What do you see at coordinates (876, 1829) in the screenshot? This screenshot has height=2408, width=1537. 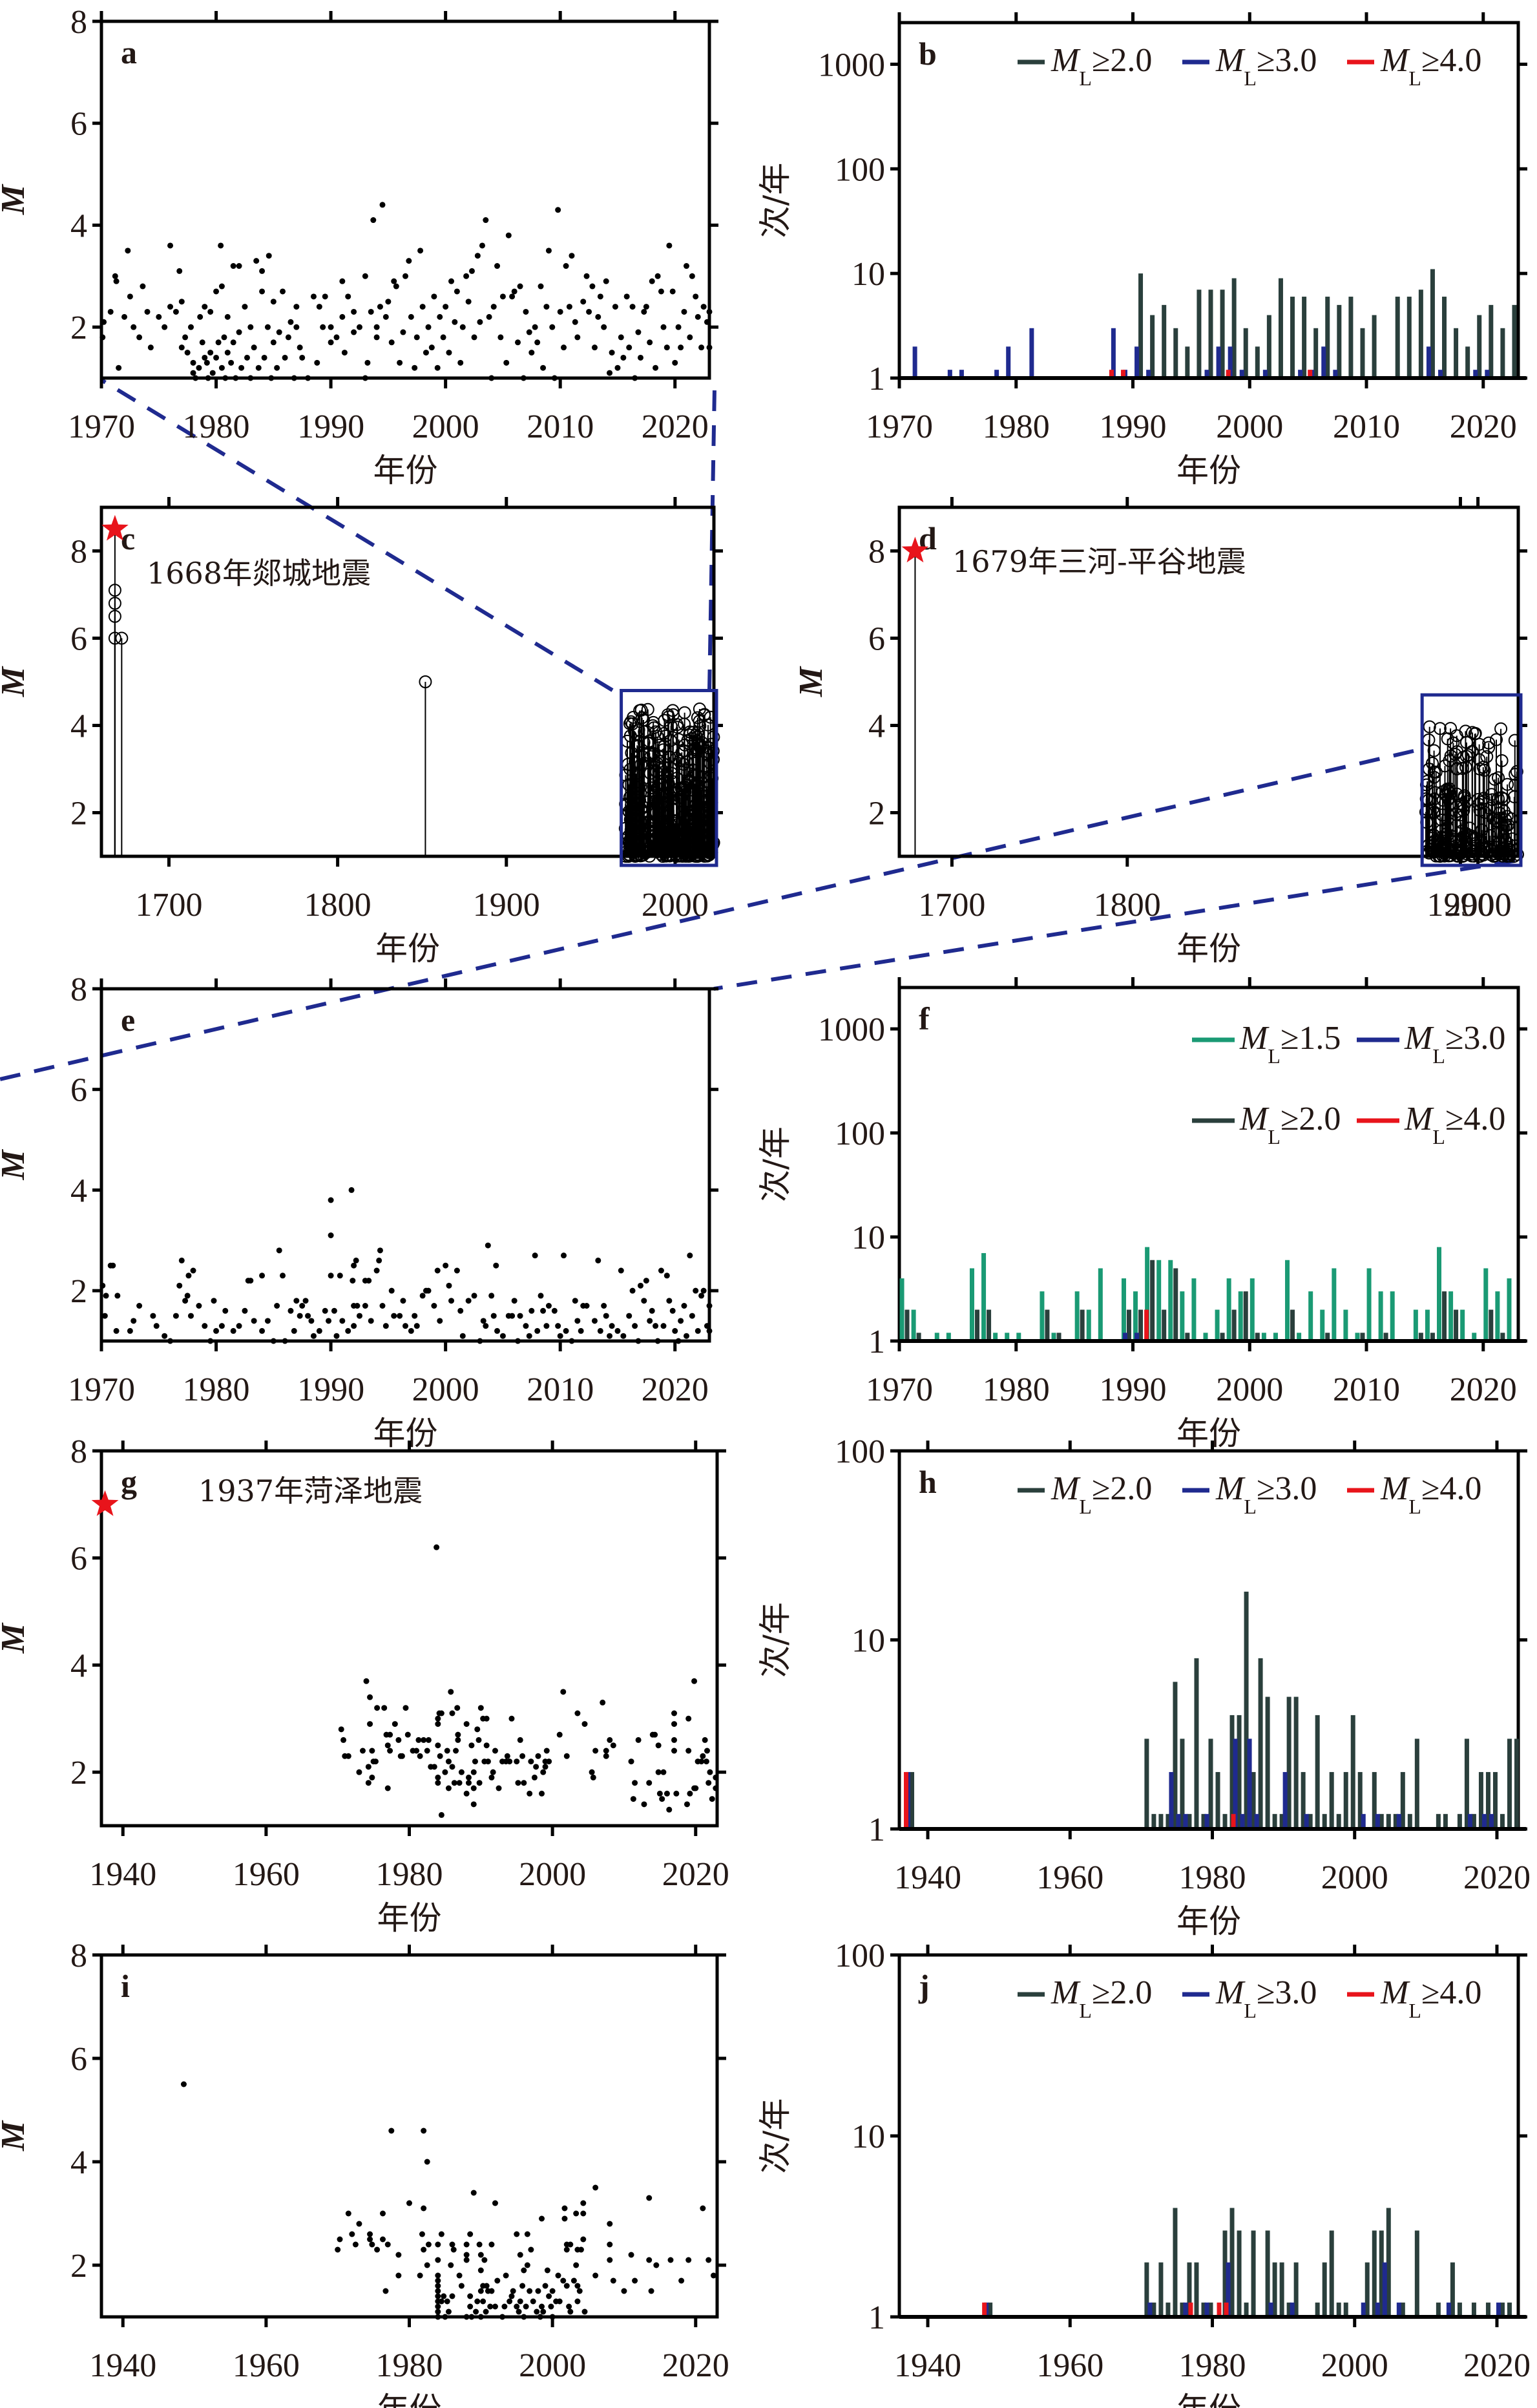 I see `y-tick-label: 1` at bounding box center [876, 1829].